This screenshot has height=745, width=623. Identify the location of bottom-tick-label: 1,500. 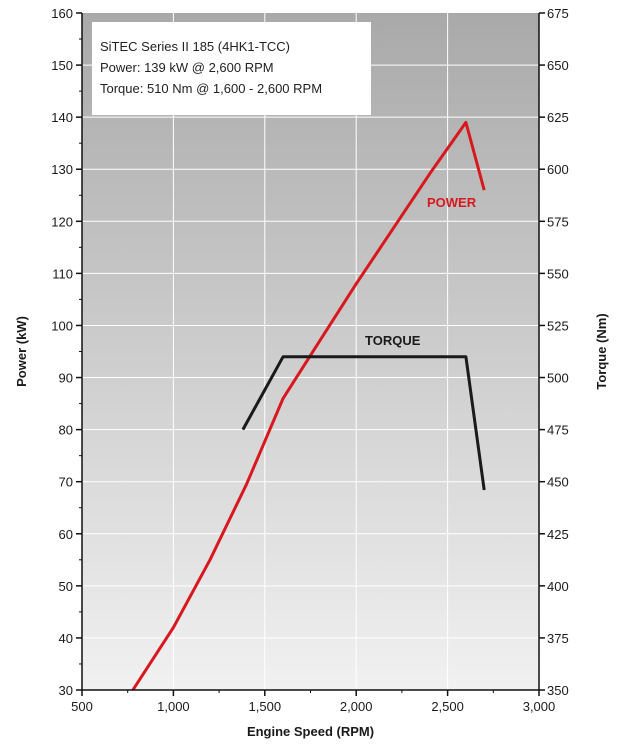
(265, 706).